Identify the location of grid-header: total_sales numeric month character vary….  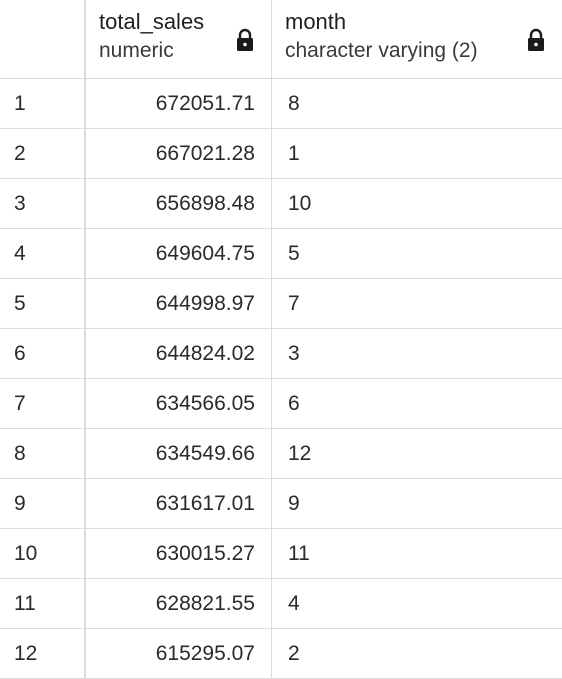
(281, 39).